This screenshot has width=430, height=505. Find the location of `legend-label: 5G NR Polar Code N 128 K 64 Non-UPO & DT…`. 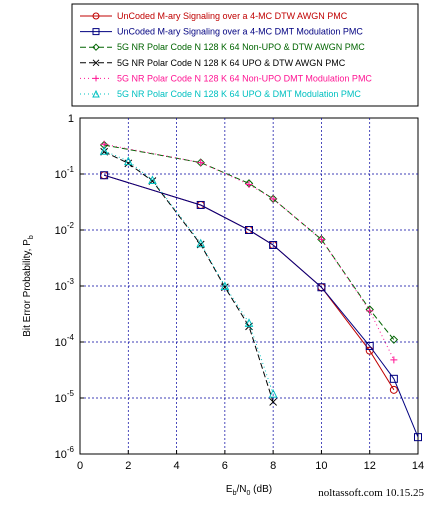

legend-label: 5G NR Polar Code N 128 K 64 Non-UPO & DT… is located at coordinates (241, 47).